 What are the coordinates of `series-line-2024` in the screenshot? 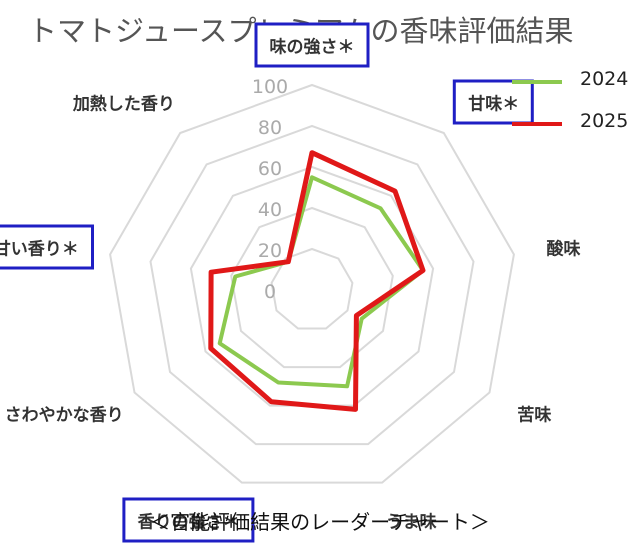 It's located at (321, 282).